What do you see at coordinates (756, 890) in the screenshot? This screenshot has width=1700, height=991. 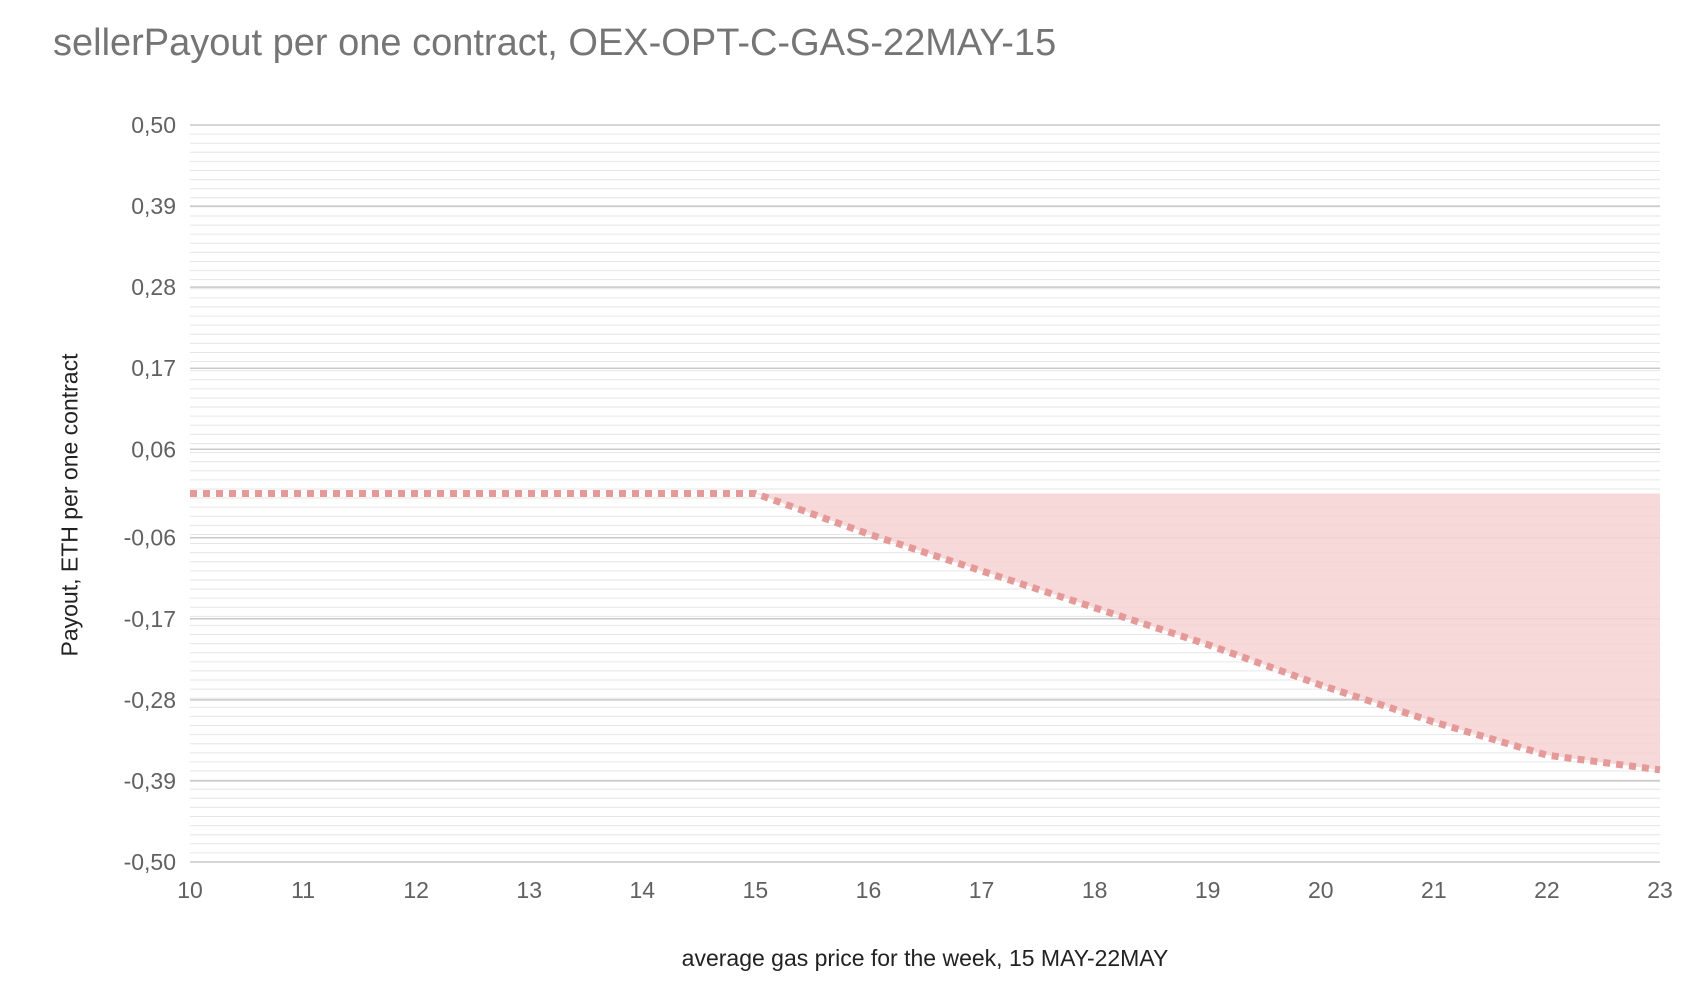 I see `x-tick-label: 15` at bounding box center [756, 890].